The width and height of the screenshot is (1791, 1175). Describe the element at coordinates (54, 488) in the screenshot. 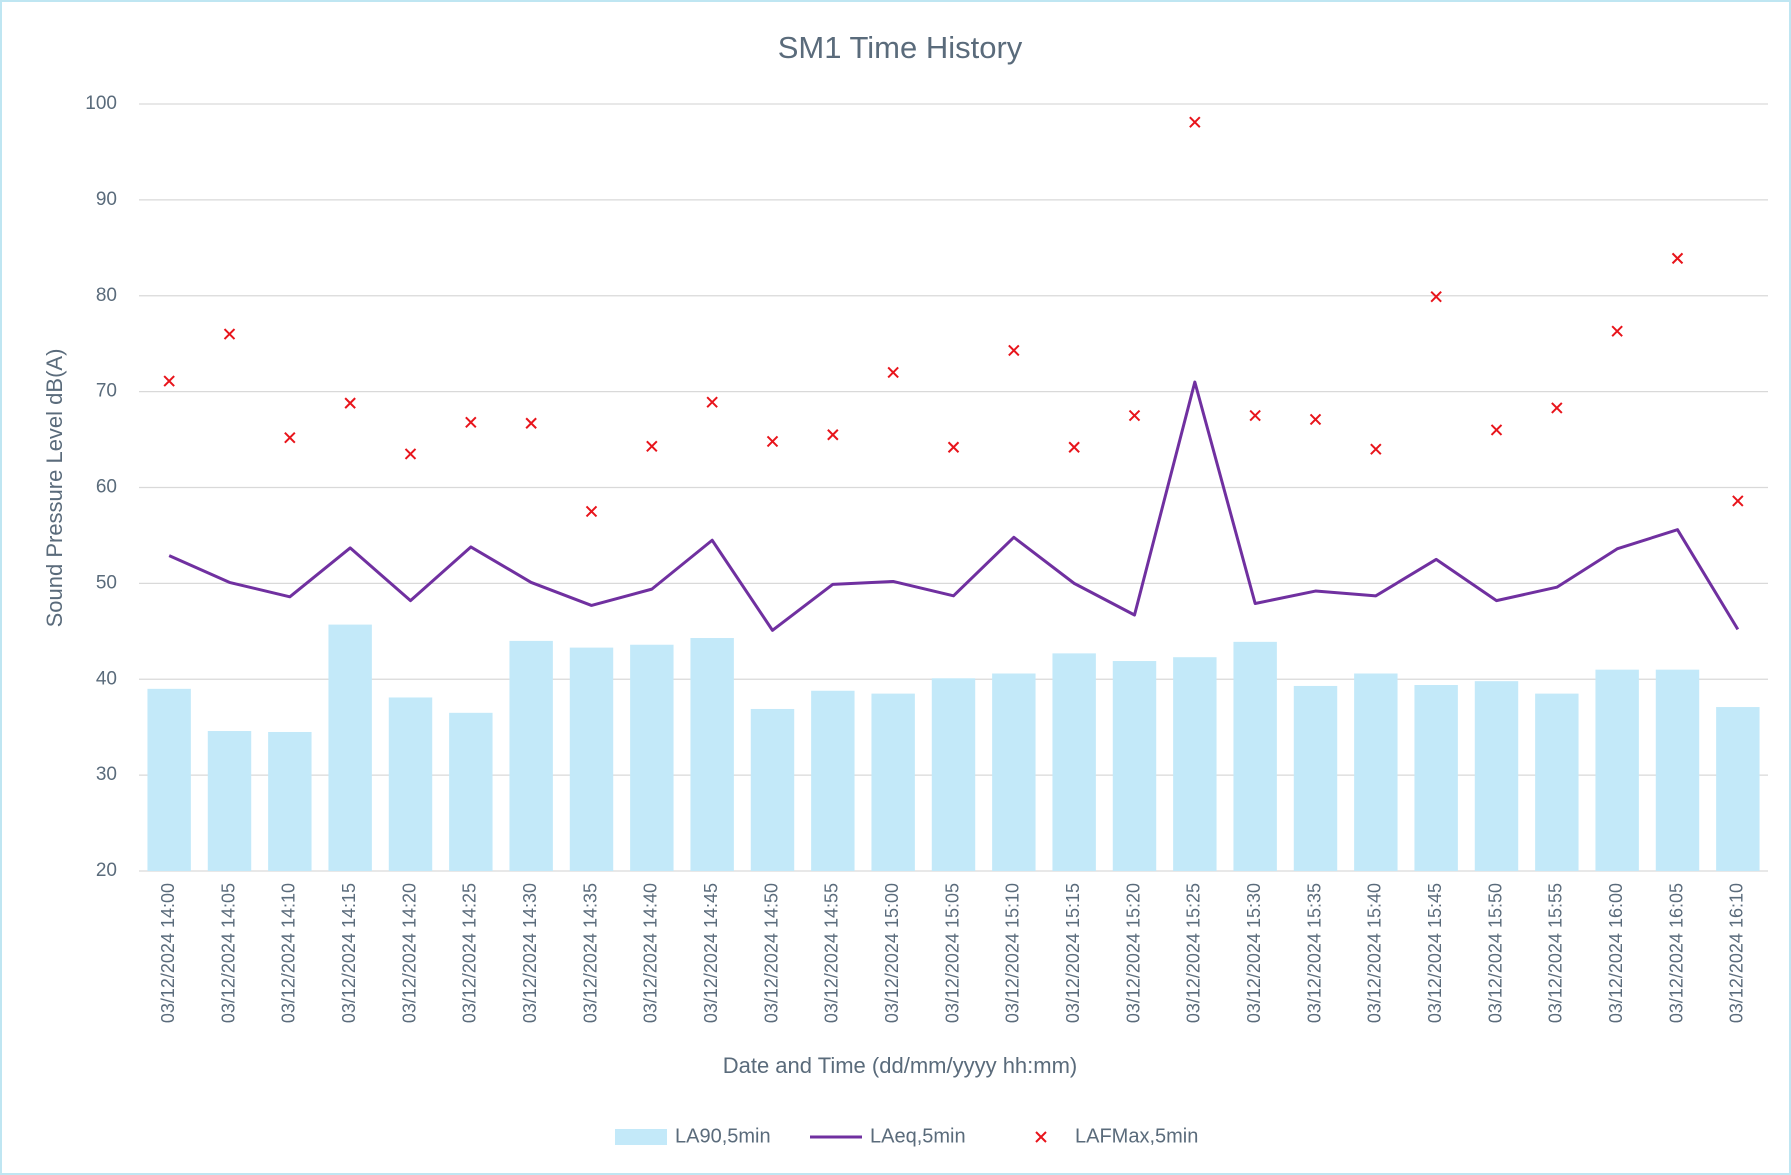

I see `y-axis-title: Sound Pressure Level dB(A)` at that location.